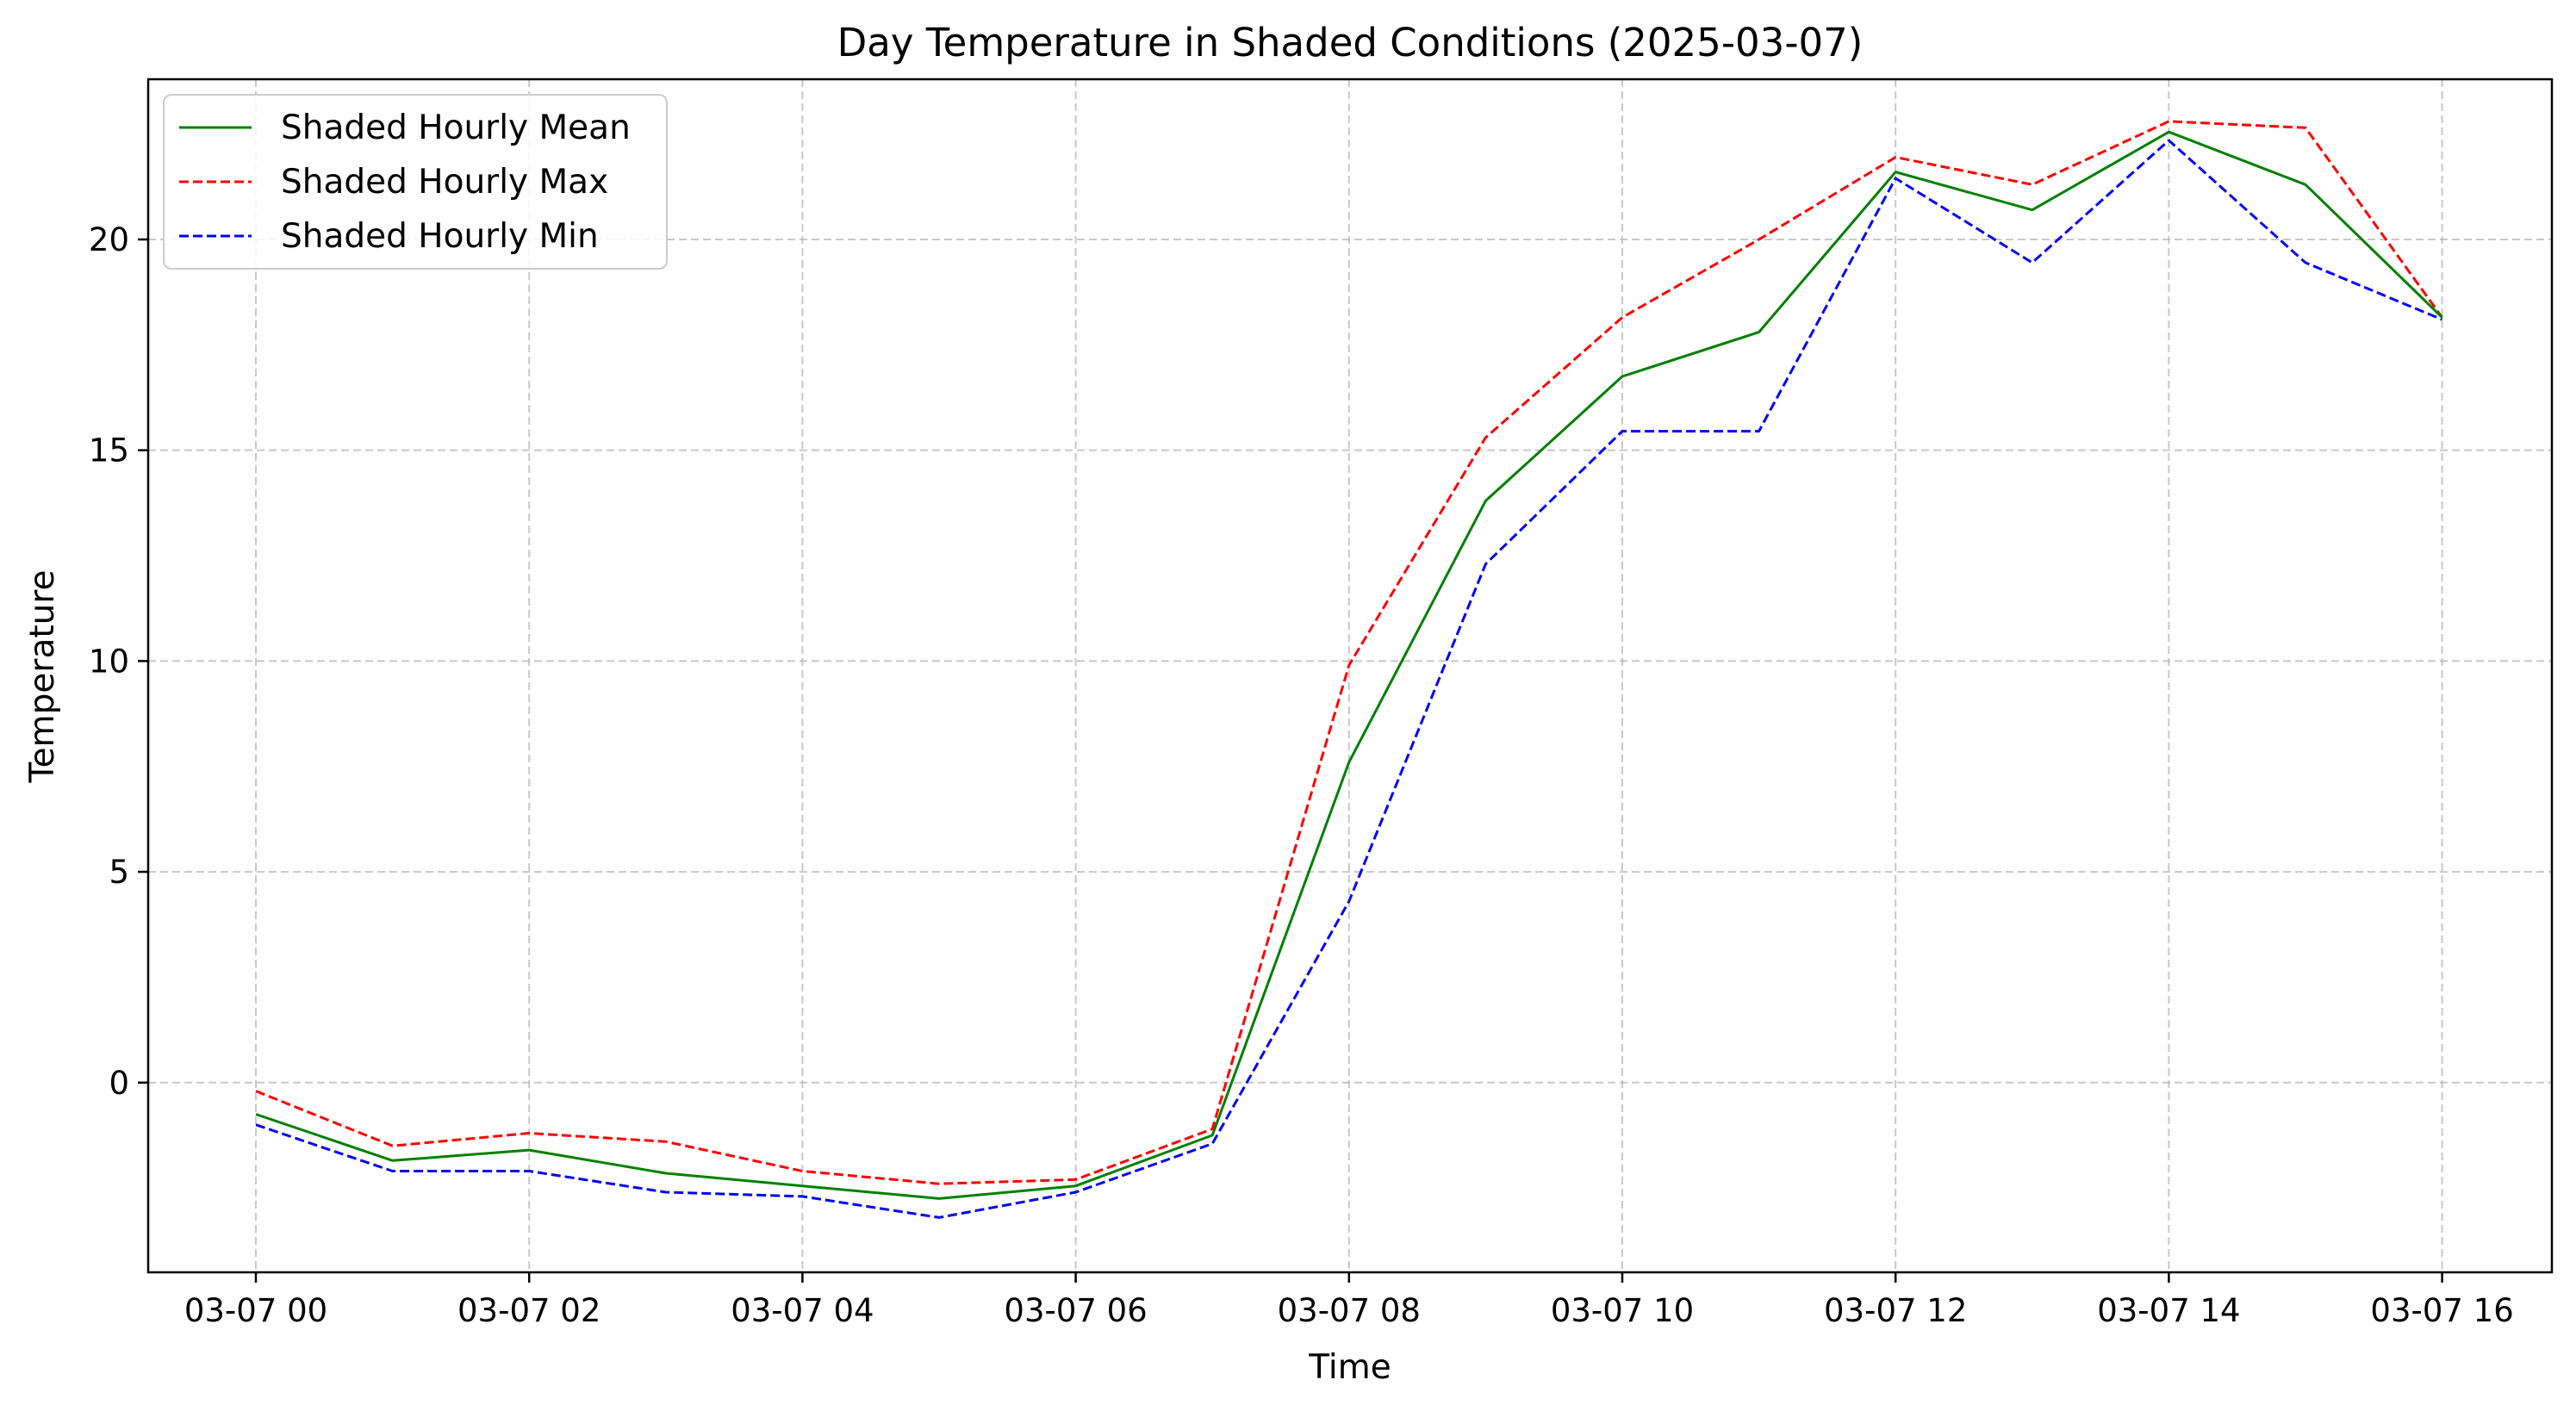 The height and width of the screenshot is (1411, 2576). Describe the element at coordinates (2169, 1310) in the screenshot. I see `x-tick-label: 03-07 14` at that location.